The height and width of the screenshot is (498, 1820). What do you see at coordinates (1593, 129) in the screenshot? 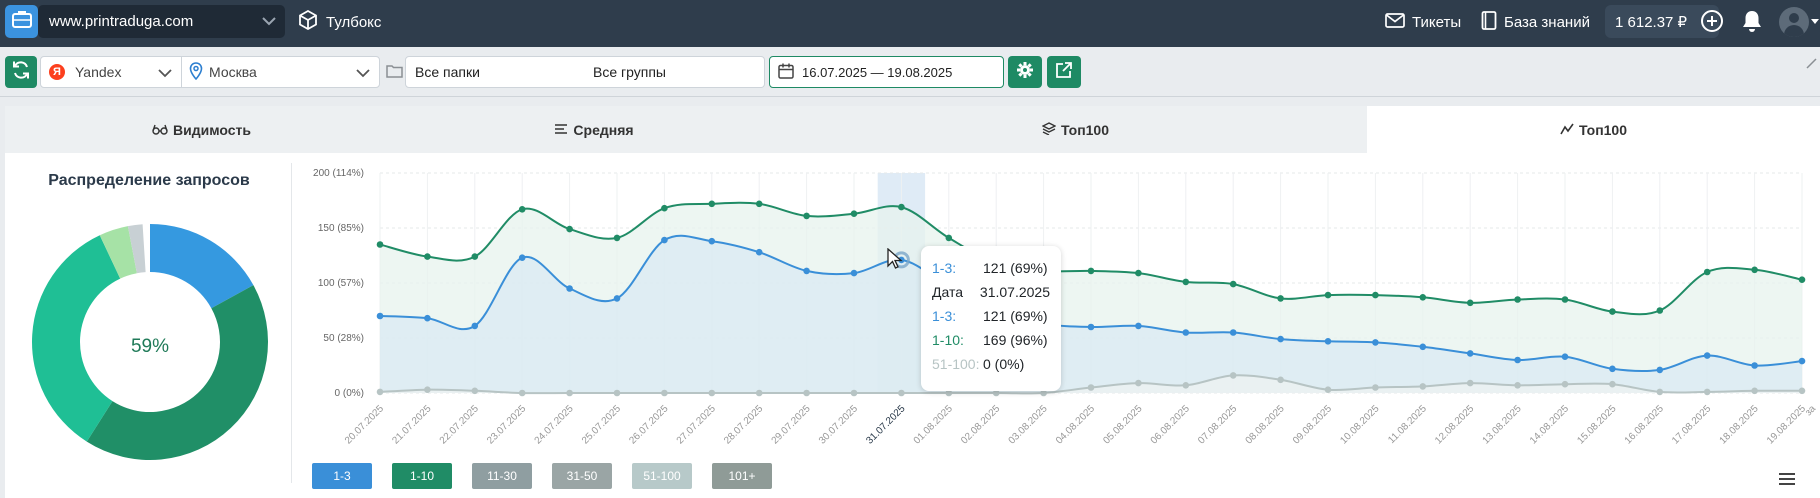
I see `tab-top100-chart: Топ100` at bounding box center [1593, 129].